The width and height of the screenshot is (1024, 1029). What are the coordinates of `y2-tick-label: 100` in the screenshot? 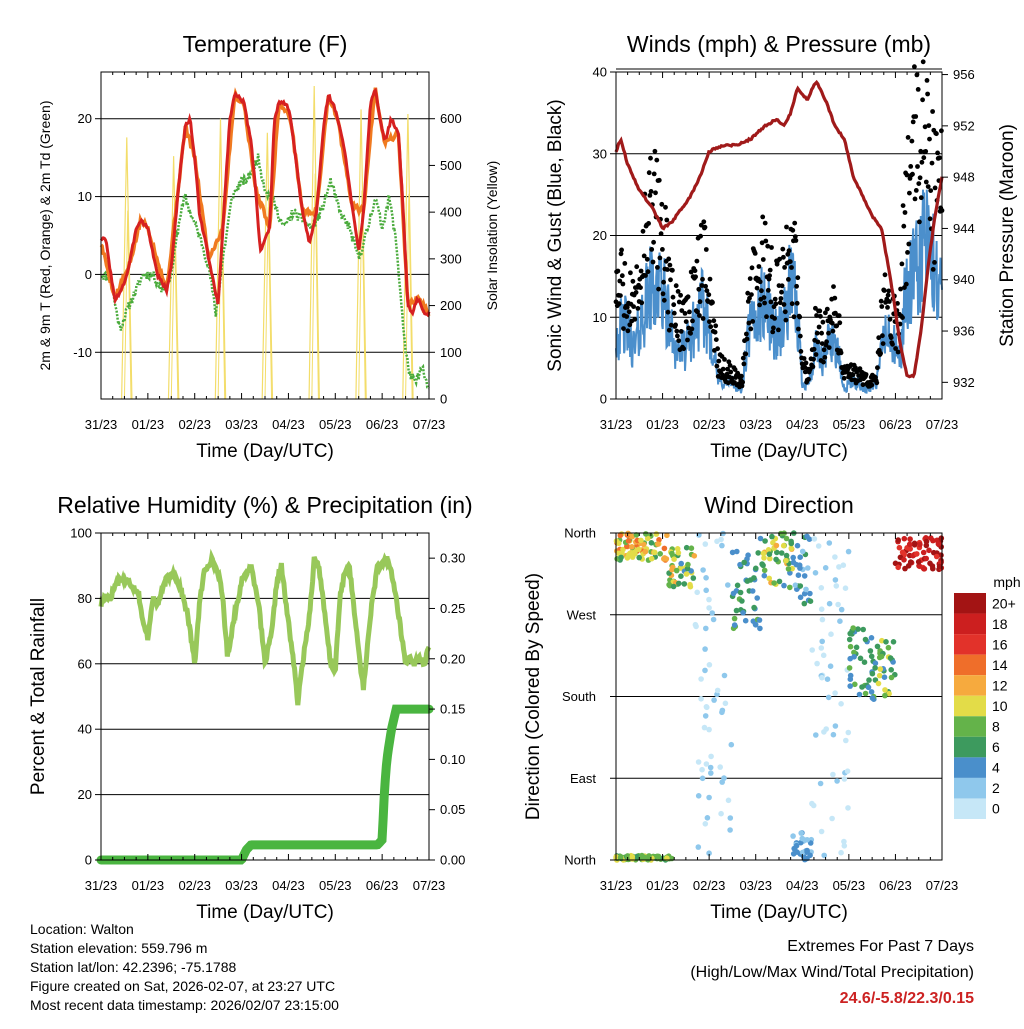 It's located at (451, 352).